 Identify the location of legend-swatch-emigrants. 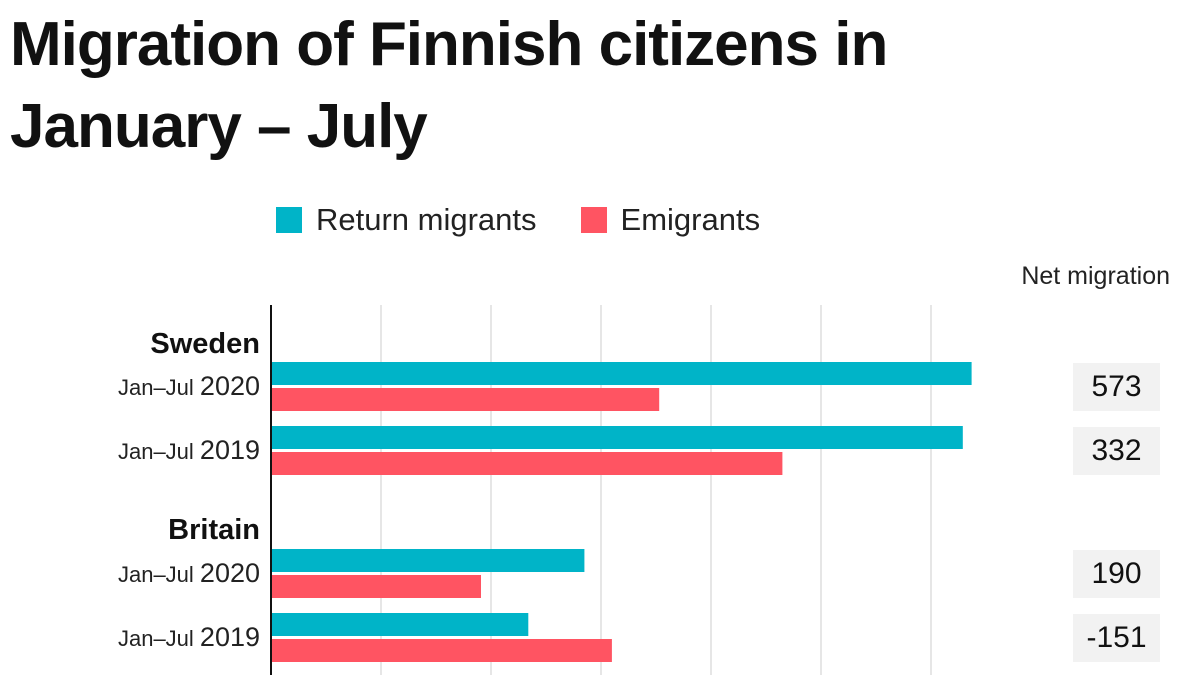
(593, 220).